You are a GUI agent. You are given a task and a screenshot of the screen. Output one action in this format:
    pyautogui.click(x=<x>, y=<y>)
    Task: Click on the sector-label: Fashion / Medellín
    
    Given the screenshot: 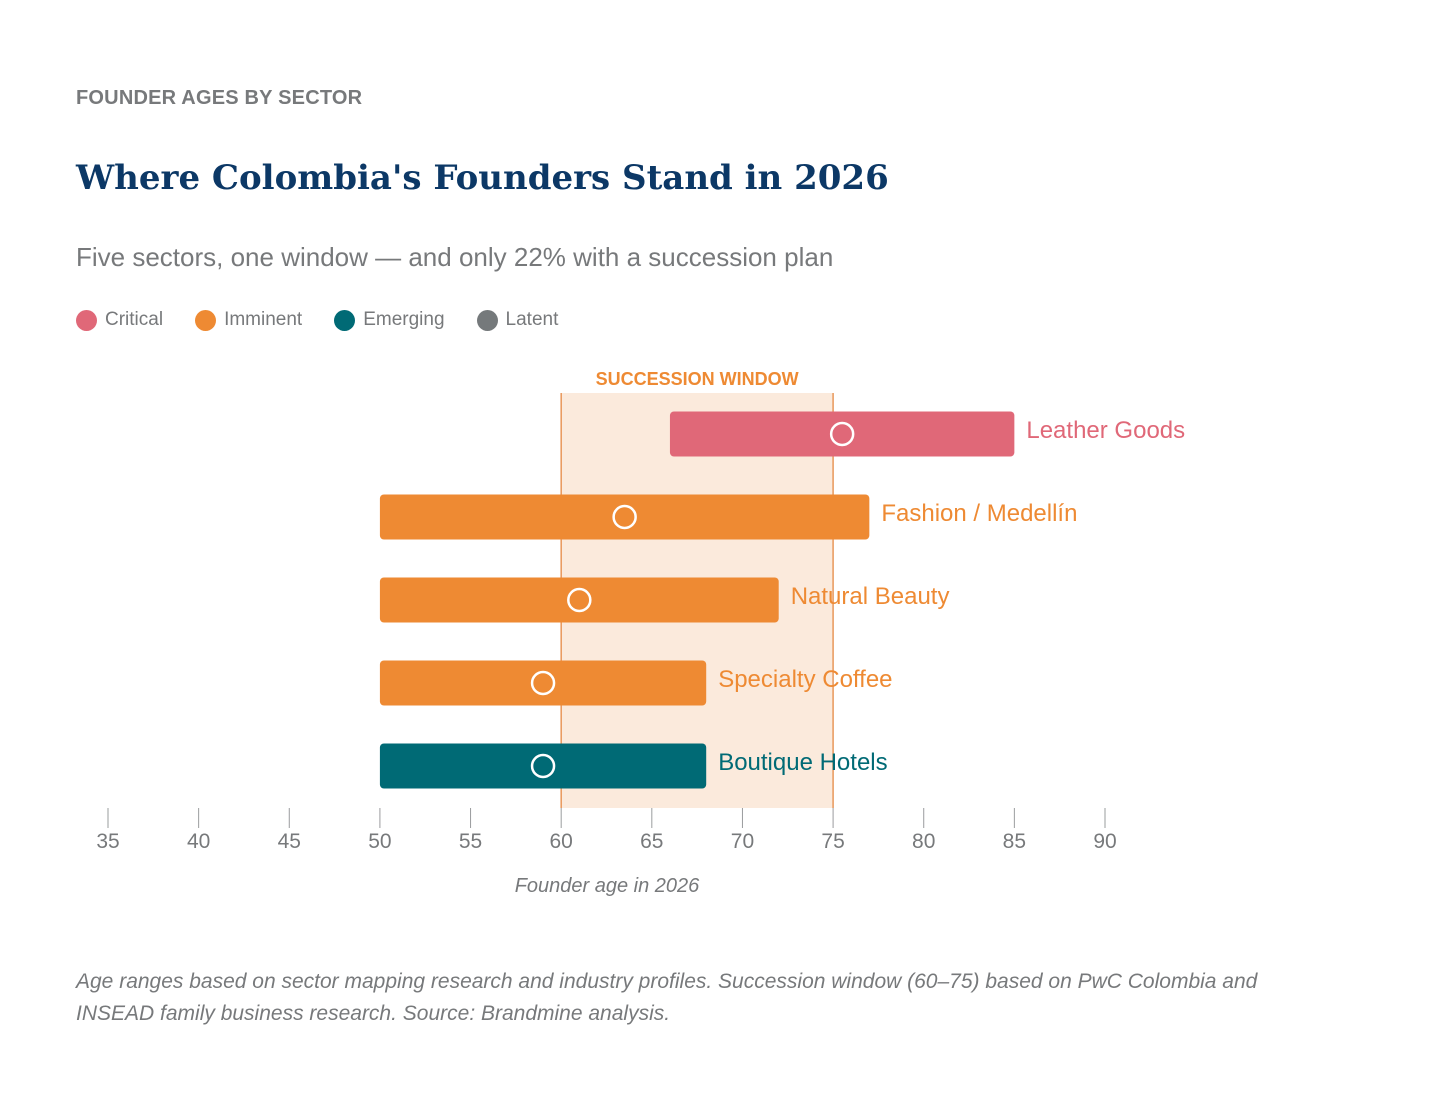 What is the action you would take?
    pyautogui.click(x=979, y=513)
    